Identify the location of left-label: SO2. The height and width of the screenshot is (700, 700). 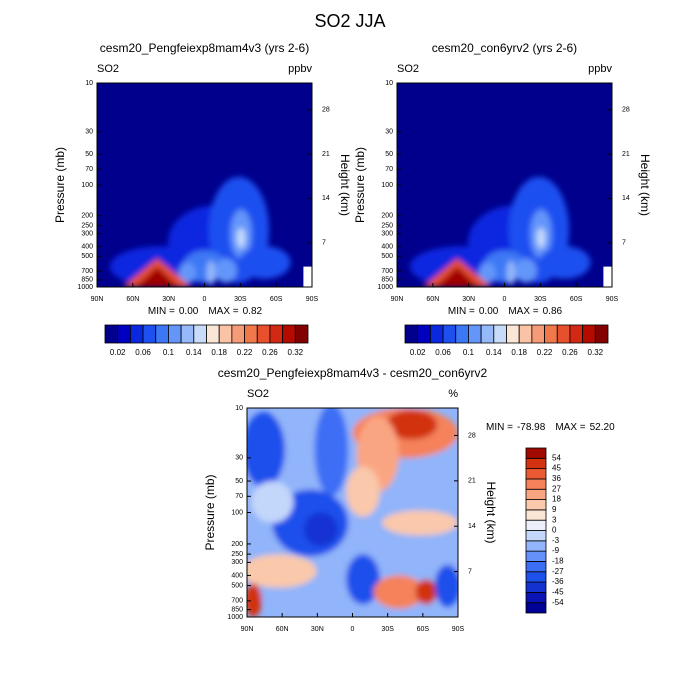
(408, 69).